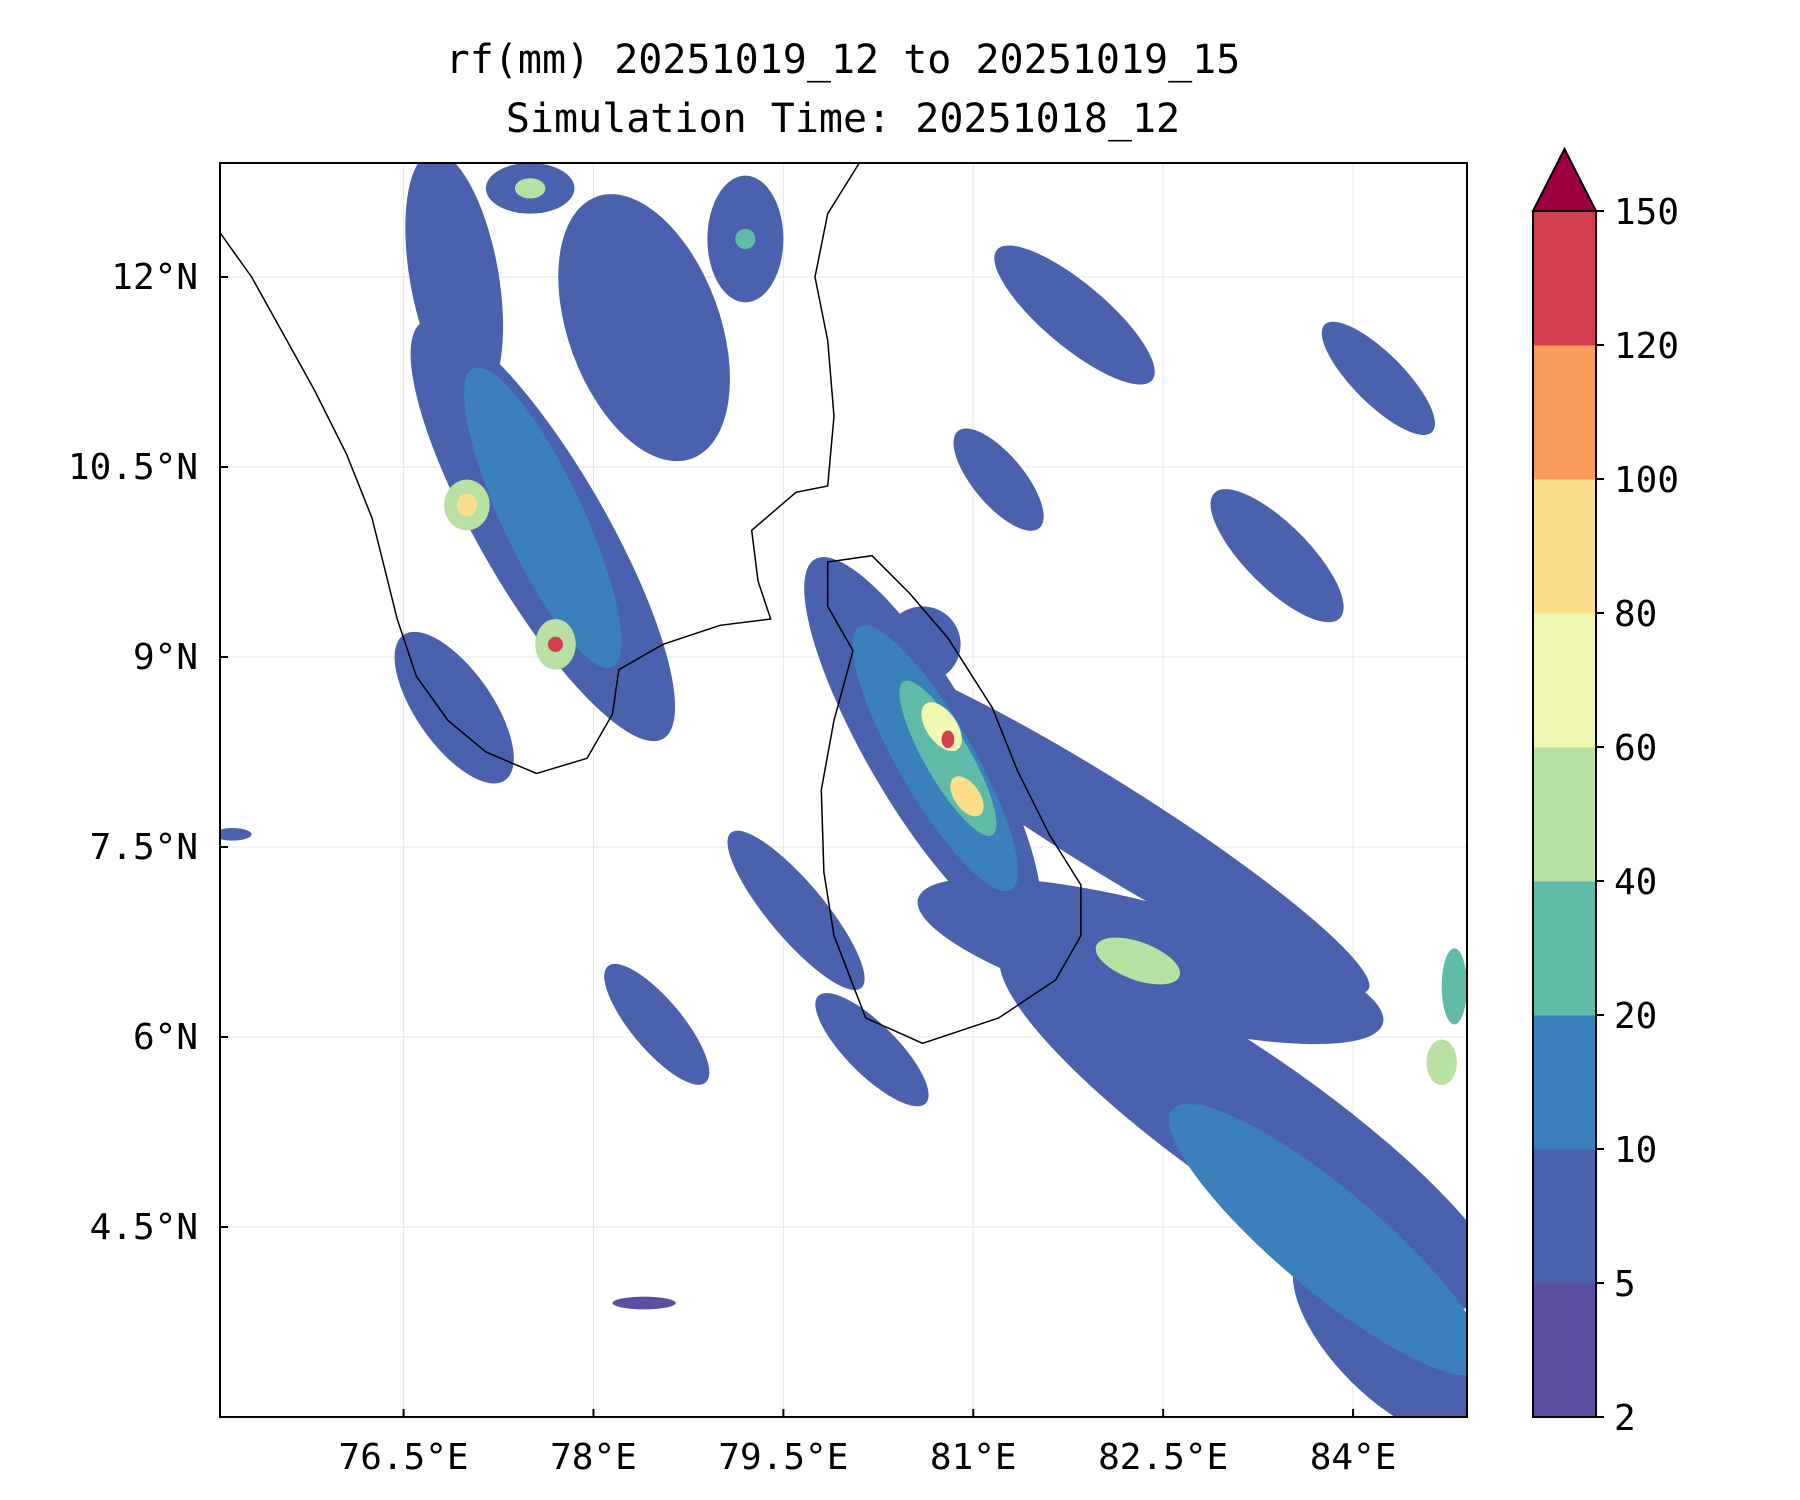  What do you see at coordinates (1635, 1016) in the screenshot?
I see `colorbar-tick-label: 20` at bounding box center [1635, 1016].